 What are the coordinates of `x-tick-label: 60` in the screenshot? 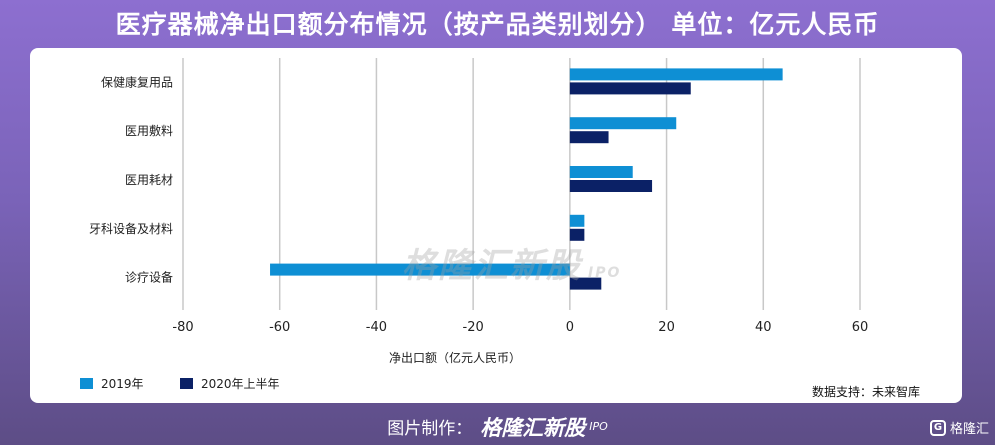 It's located at (860, 327).